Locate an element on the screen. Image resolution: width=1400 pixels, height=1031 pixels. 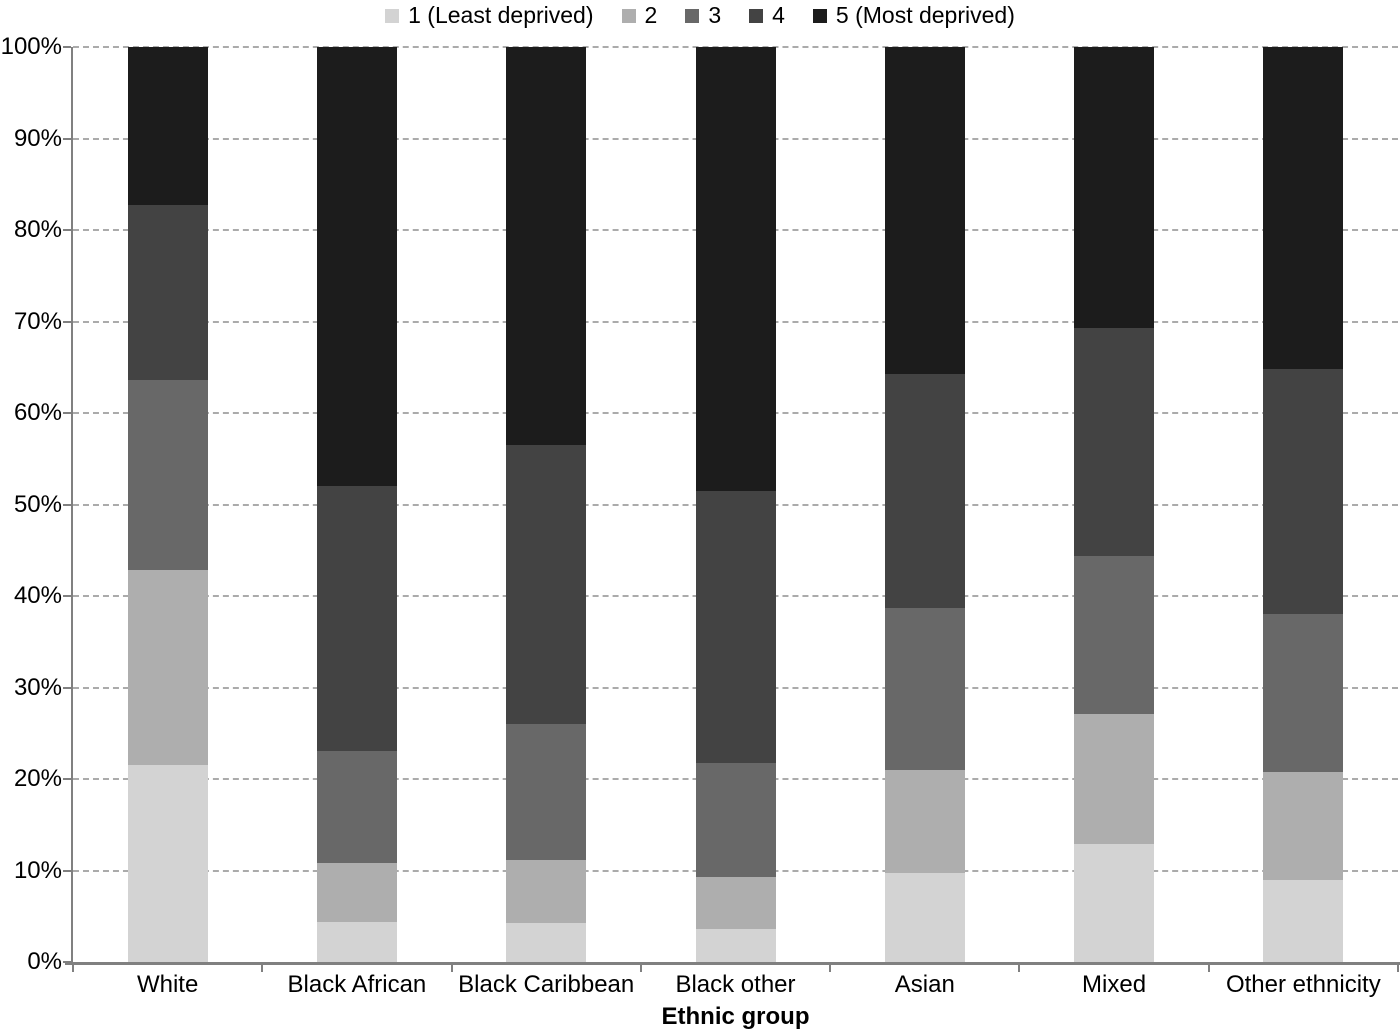
legend-item: 5 (Most deprived) is located at coordinates (913, 15).